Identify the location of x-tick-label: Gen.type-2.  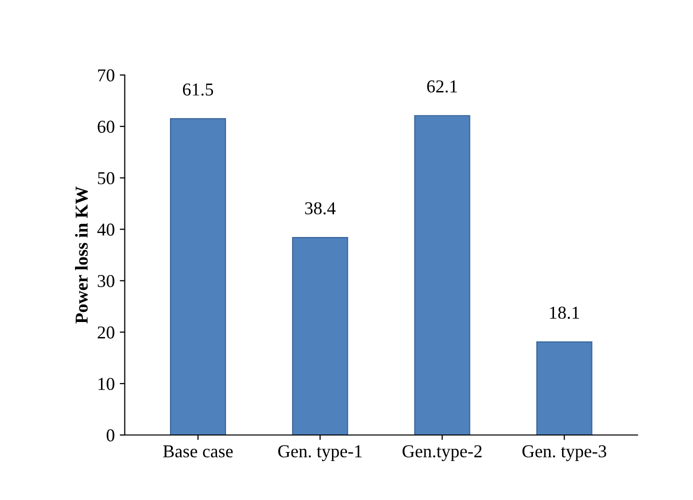
(442, 453).